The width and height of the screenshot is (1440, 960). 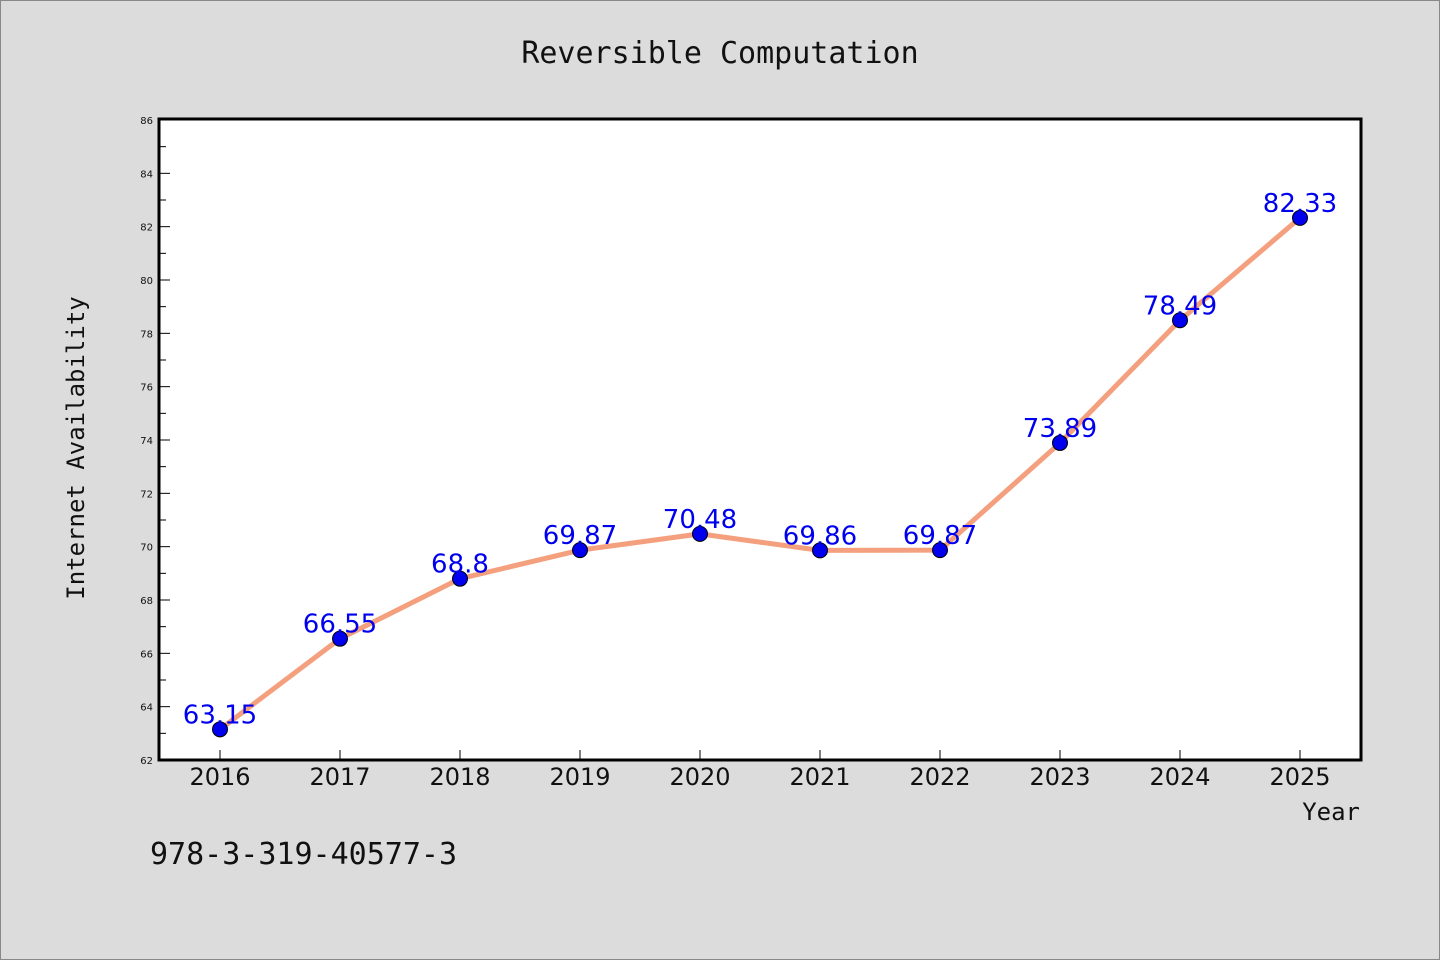 What do you see at coordinates (459, 777) in the screenshot?
I see `x-tick-label: 2018` at bounding box center [459, 777].